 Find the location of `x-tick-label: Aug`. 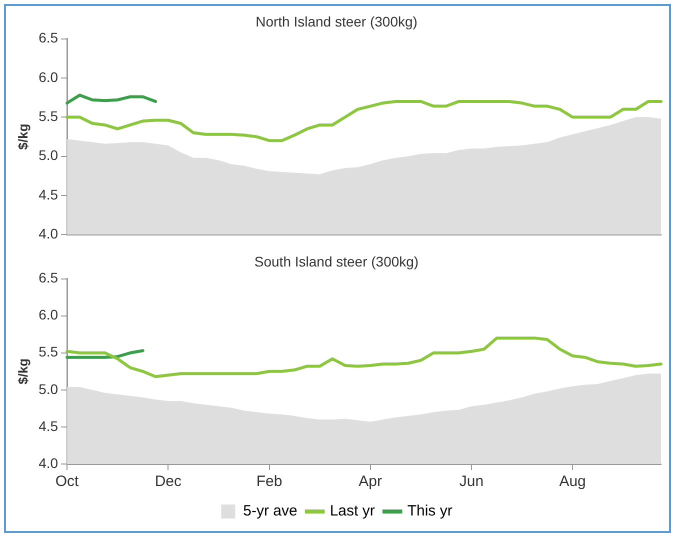

x-tick-label: Aug is located at coordinates (572, 481).